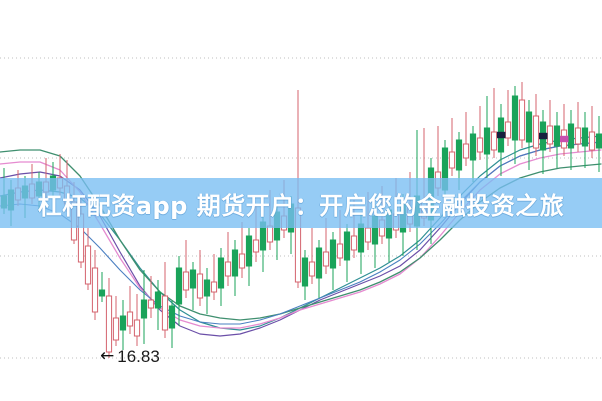  What do you see at coordinates (301, 205) in the screenshot?
I see `banner-title: 杠杆配资app 期货开户：开启您的金融投资之旅` at bounding box center [301, 205].